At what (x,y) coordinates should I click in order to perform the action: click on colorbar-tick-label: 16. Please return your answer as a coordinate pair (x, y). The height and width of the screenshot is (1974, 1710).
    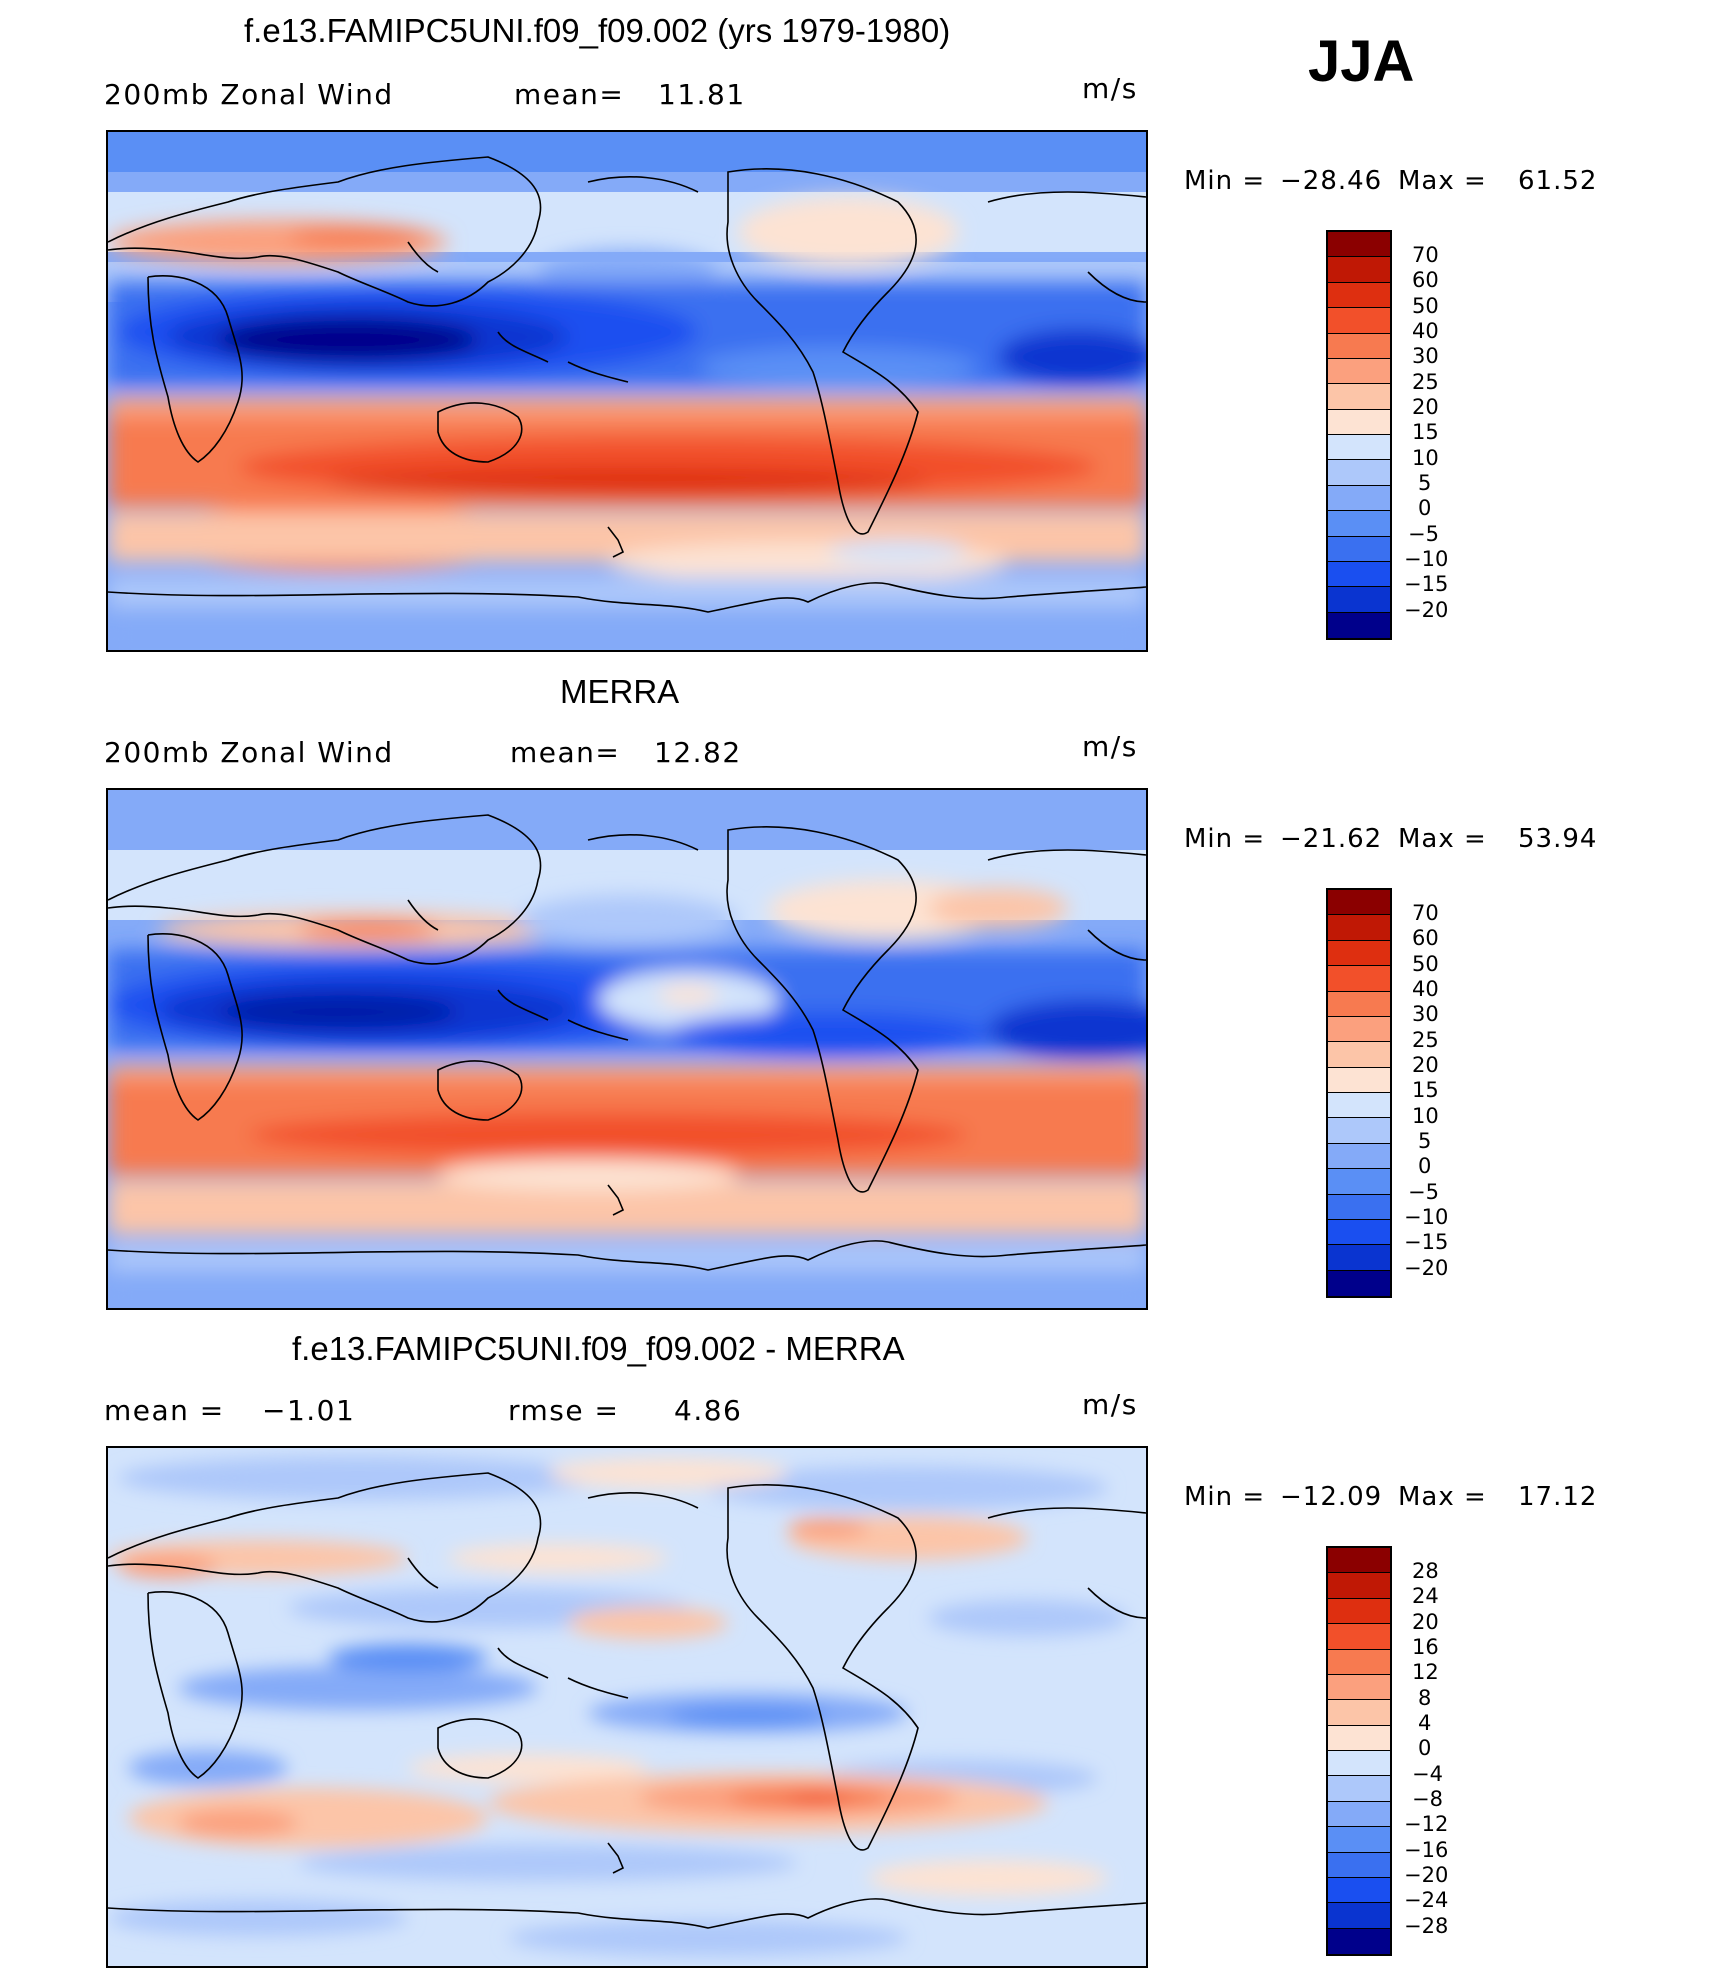
    Looking at the image, I should click on (1425, 1647).